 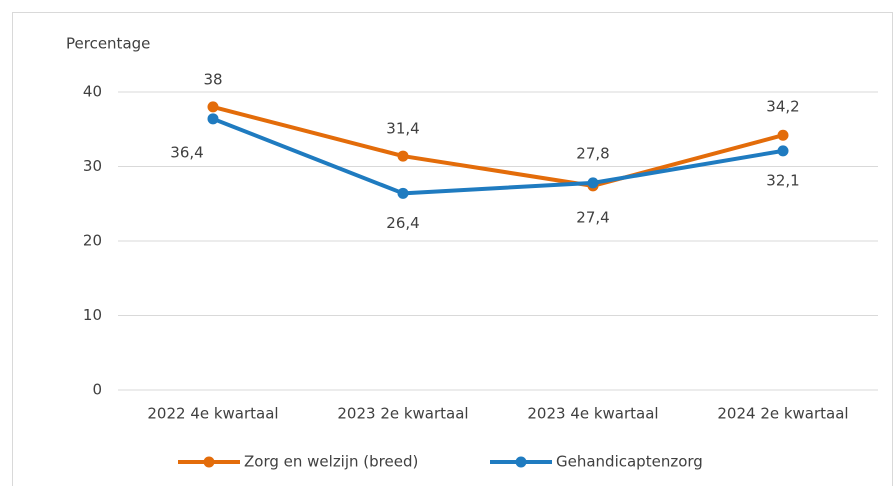 I want to click on data-label: 27,4, so click(x=592, y=217).